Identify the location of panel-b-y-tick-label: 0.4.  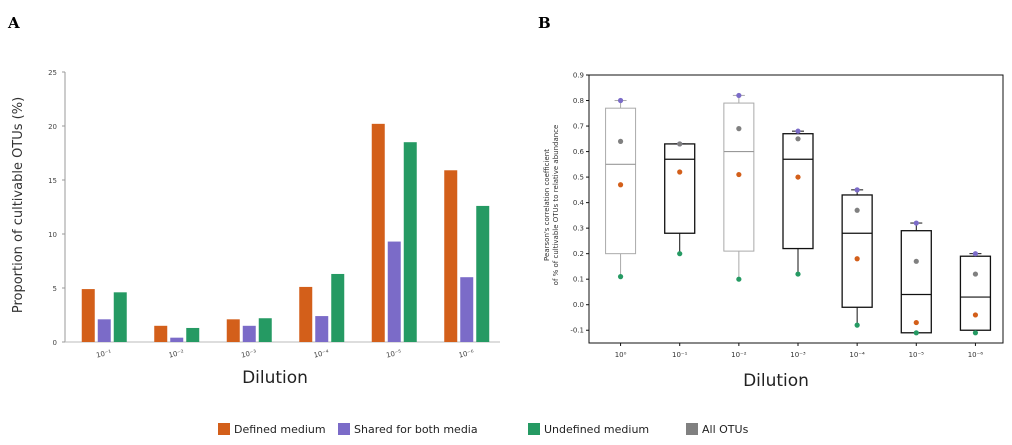
(579, 203).